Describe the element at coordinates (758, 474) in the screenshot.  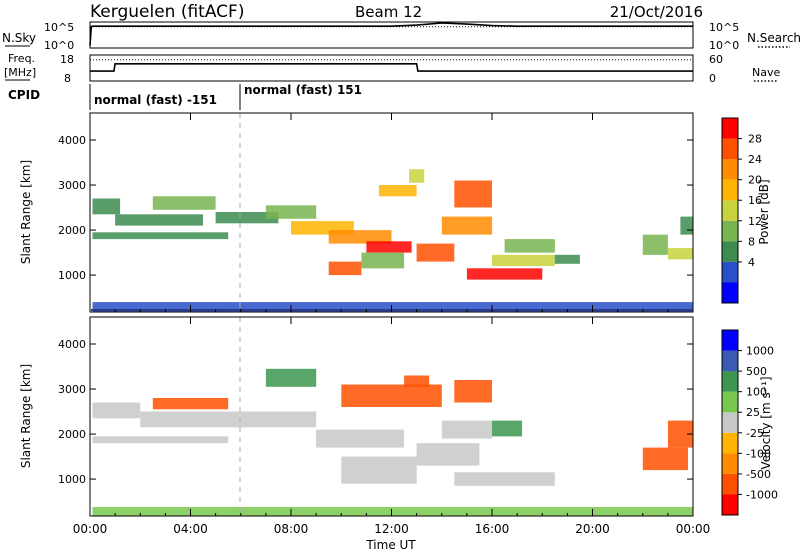
I see `colorbar-tick-label: -500` at that location.